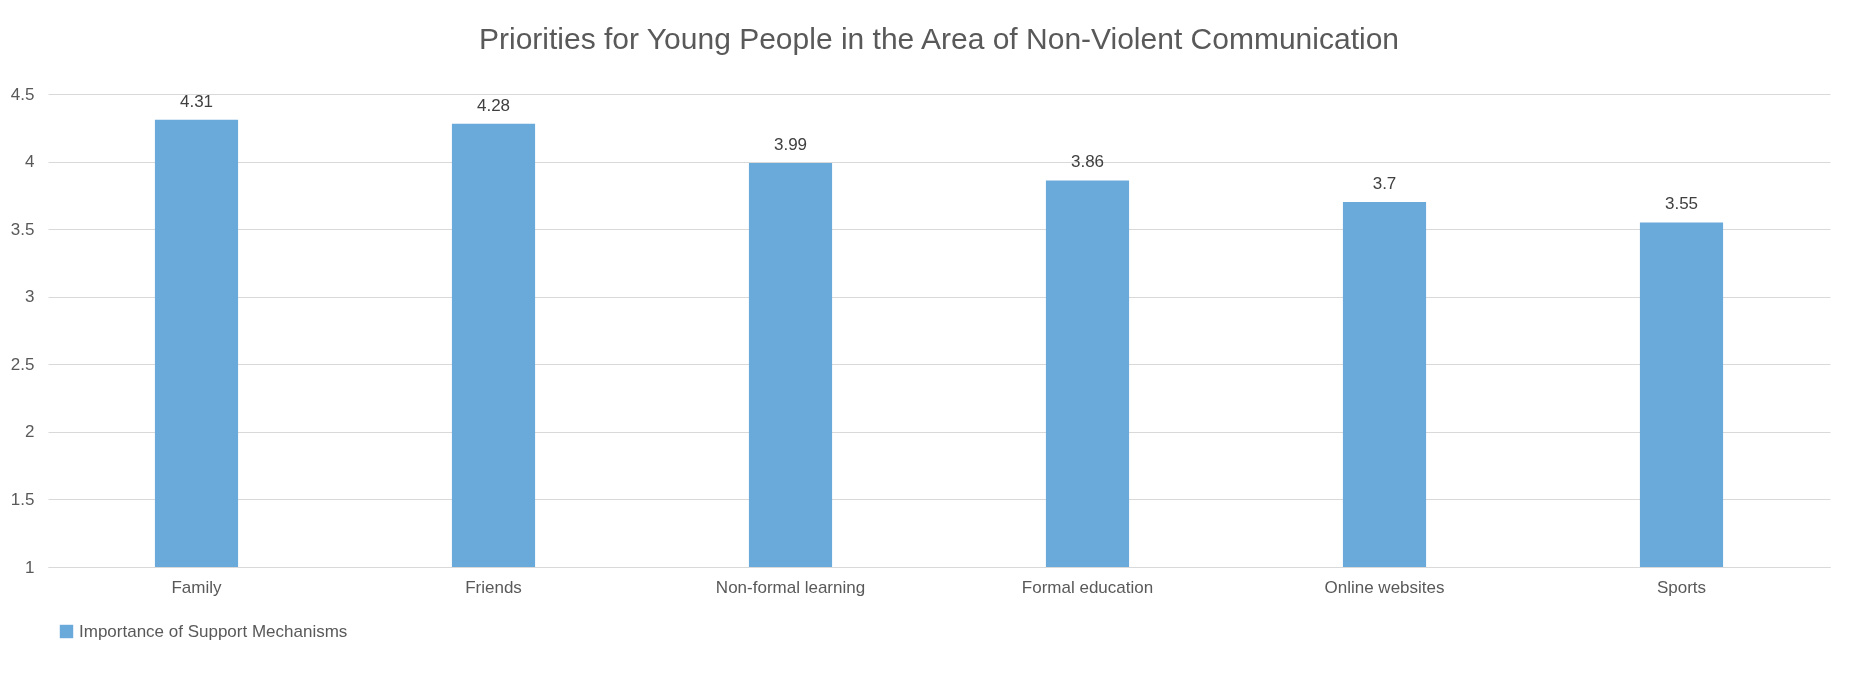  I want to click on data-label: 4.31, so click(196, 101).